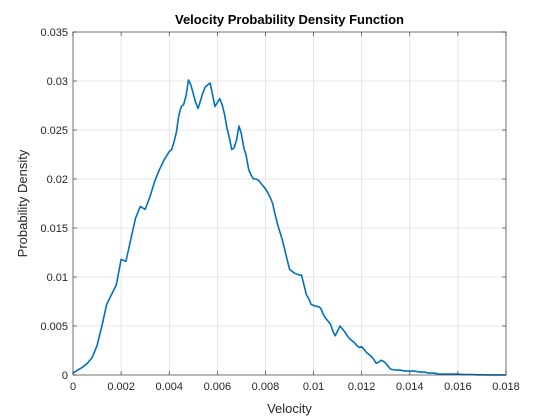 The image size is (560, 420). I want to click on x-axis-title: Velocity, so click(289, 408).